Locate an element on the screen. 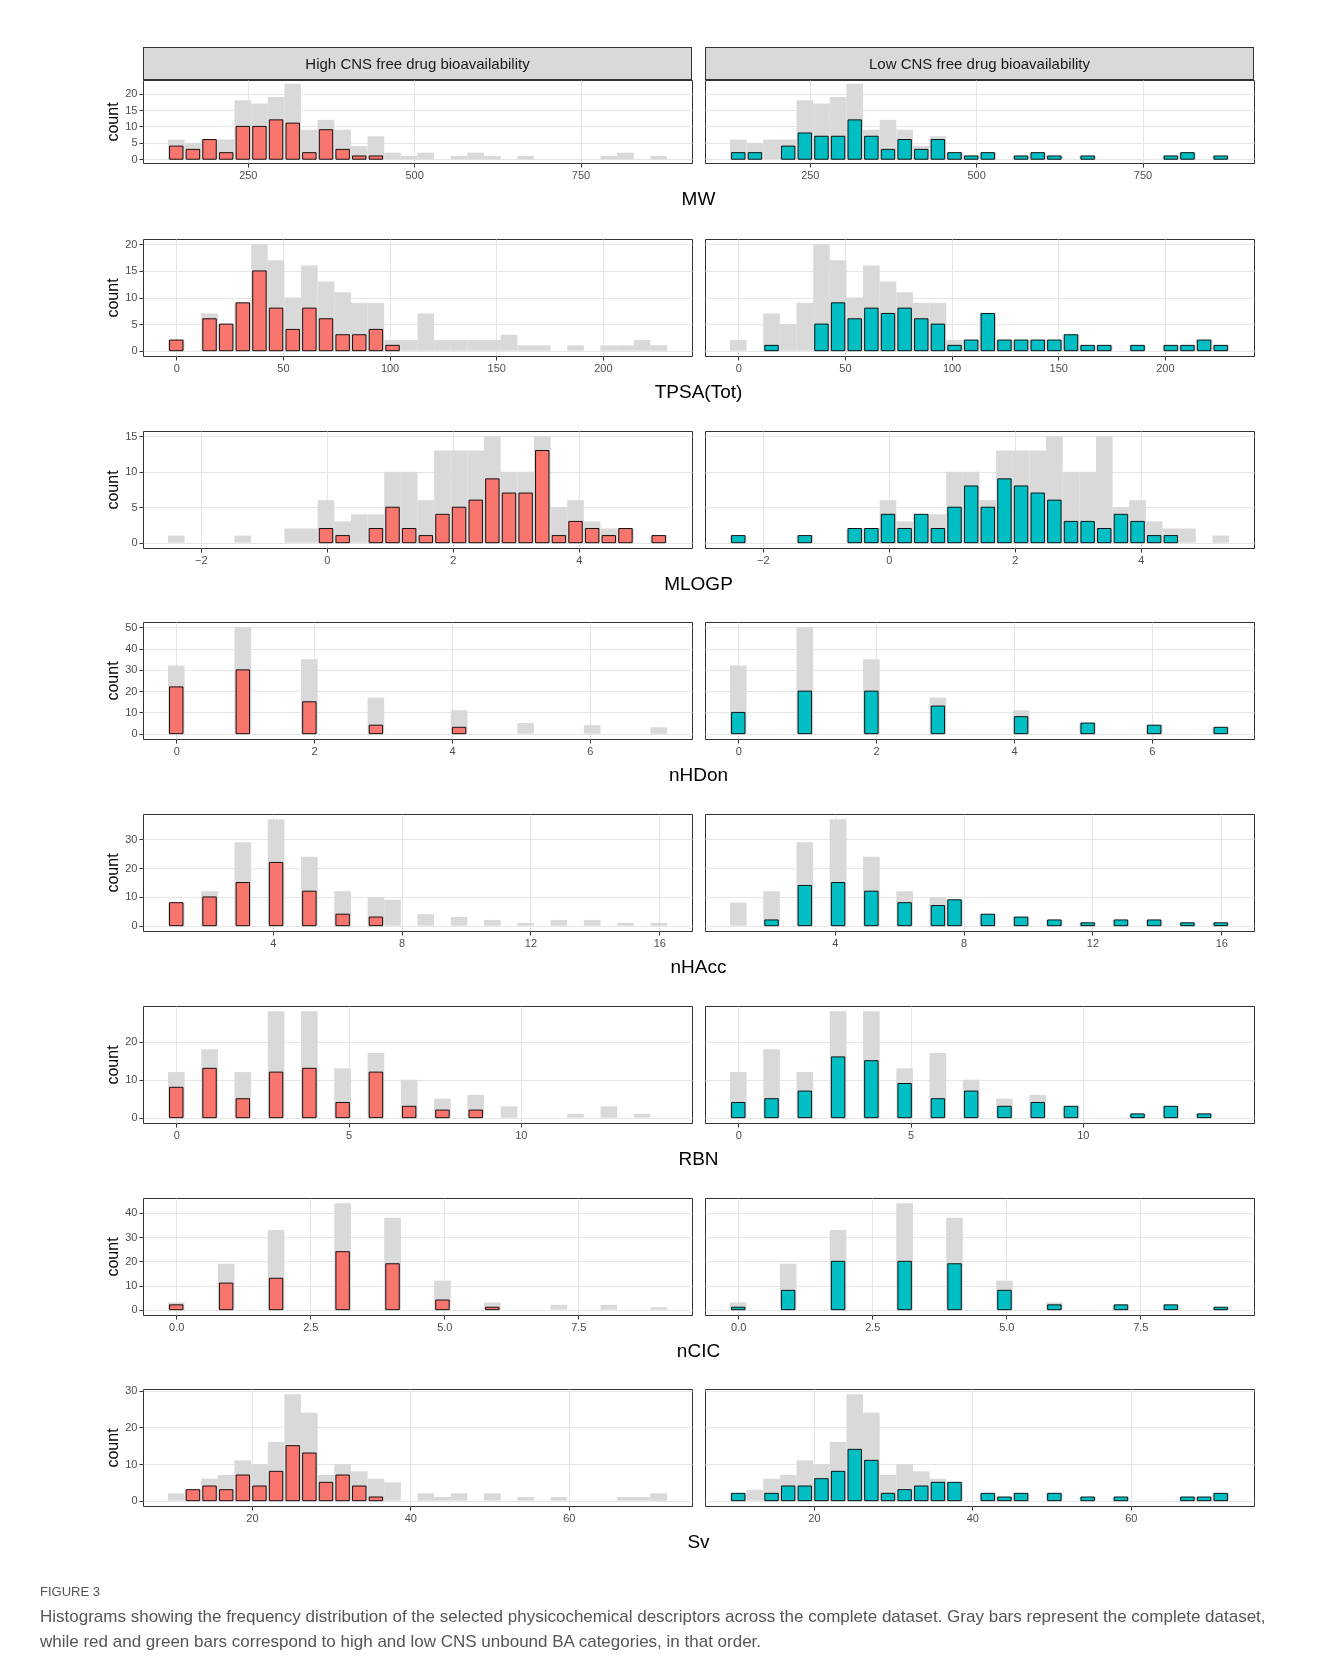 Image resolution: width=1320 pixels, height=1662 pixels. chart-title: High CNS free drug bioavailability is located at coordinates (417, 63).